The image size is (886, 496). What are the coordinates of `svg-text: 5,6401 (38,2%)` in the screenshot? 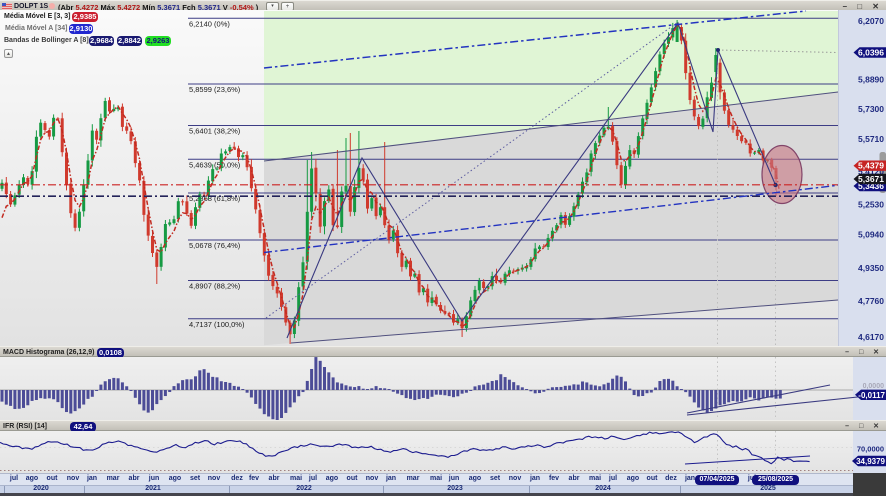 It's located at (215, 131).